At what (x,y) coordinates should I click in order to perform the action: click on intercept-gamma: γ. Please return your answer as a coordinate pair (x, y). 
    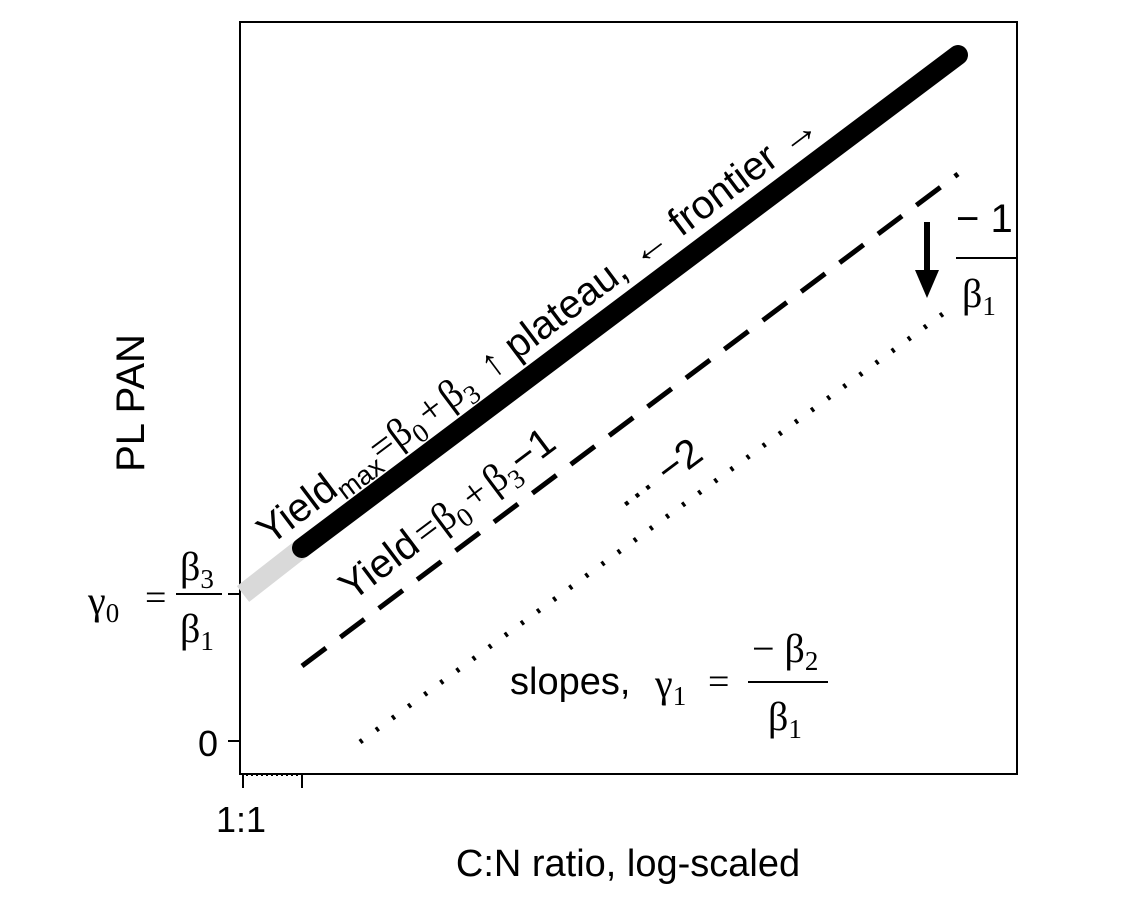
    Looking at the image, I should click on (96, 600).